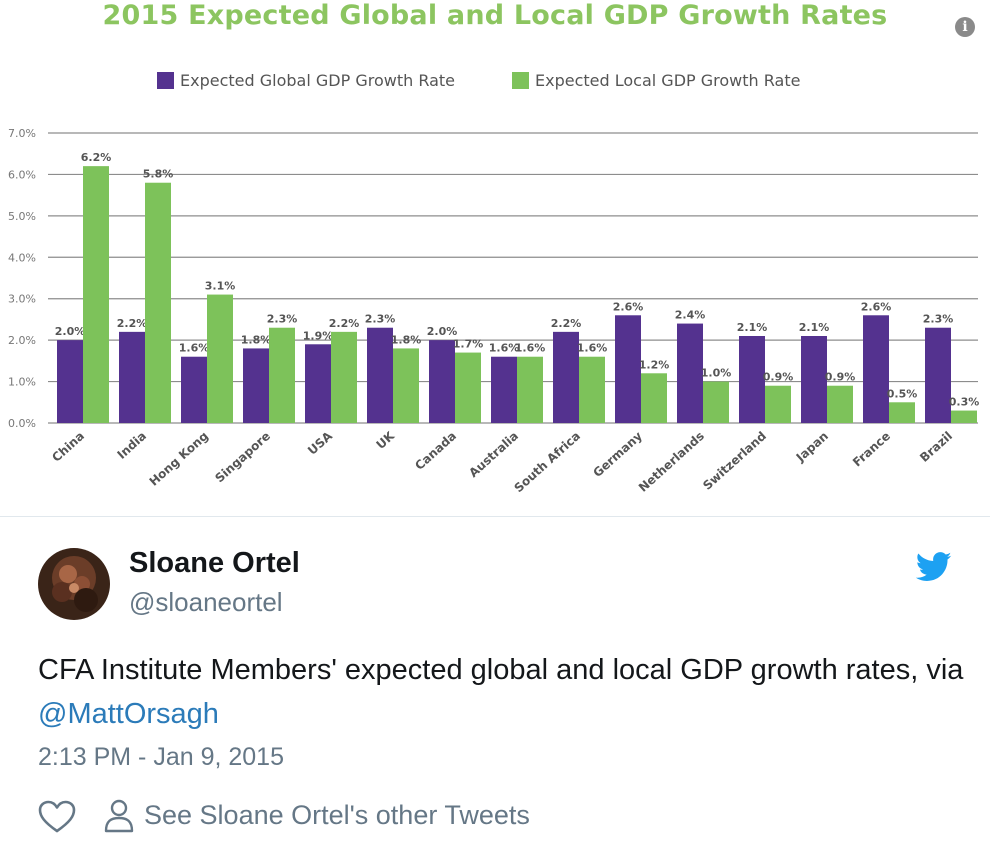  What do you see at coordinates (57, 817) in the screenshot?
I see `heart-icon` at bounding box center [57, 817].